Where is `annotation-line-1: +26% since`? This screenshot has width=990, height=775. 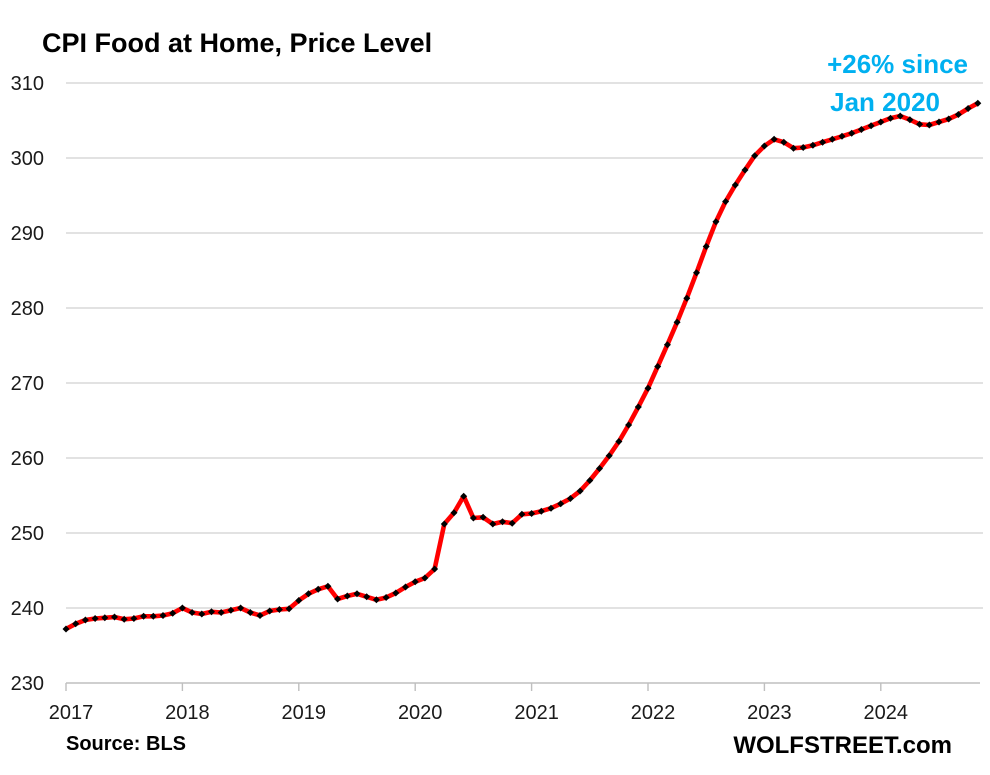 annotation-line-1: +26% since is located at coordinates (897, 64).